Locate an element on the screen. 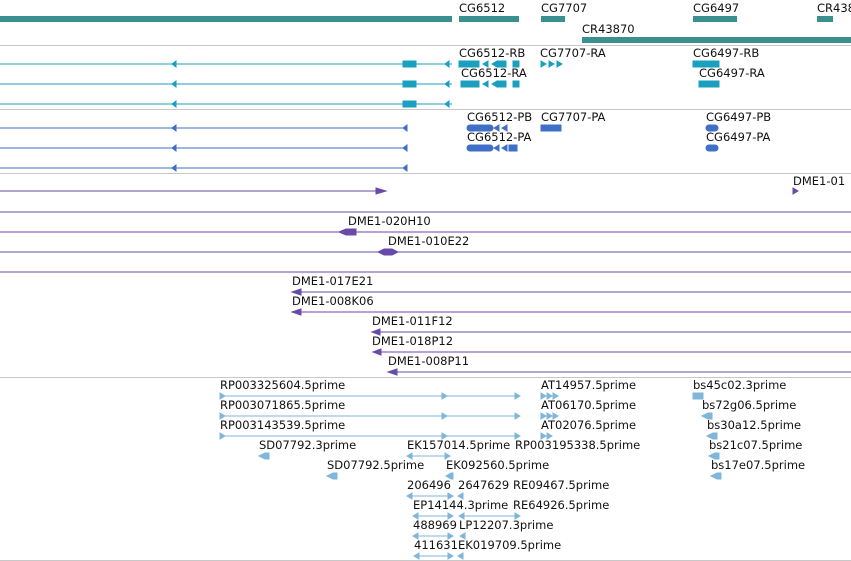 The height and width of the screenshot is (561, 851). gene-feature-cr4387 is located at coordinates (825, 19).